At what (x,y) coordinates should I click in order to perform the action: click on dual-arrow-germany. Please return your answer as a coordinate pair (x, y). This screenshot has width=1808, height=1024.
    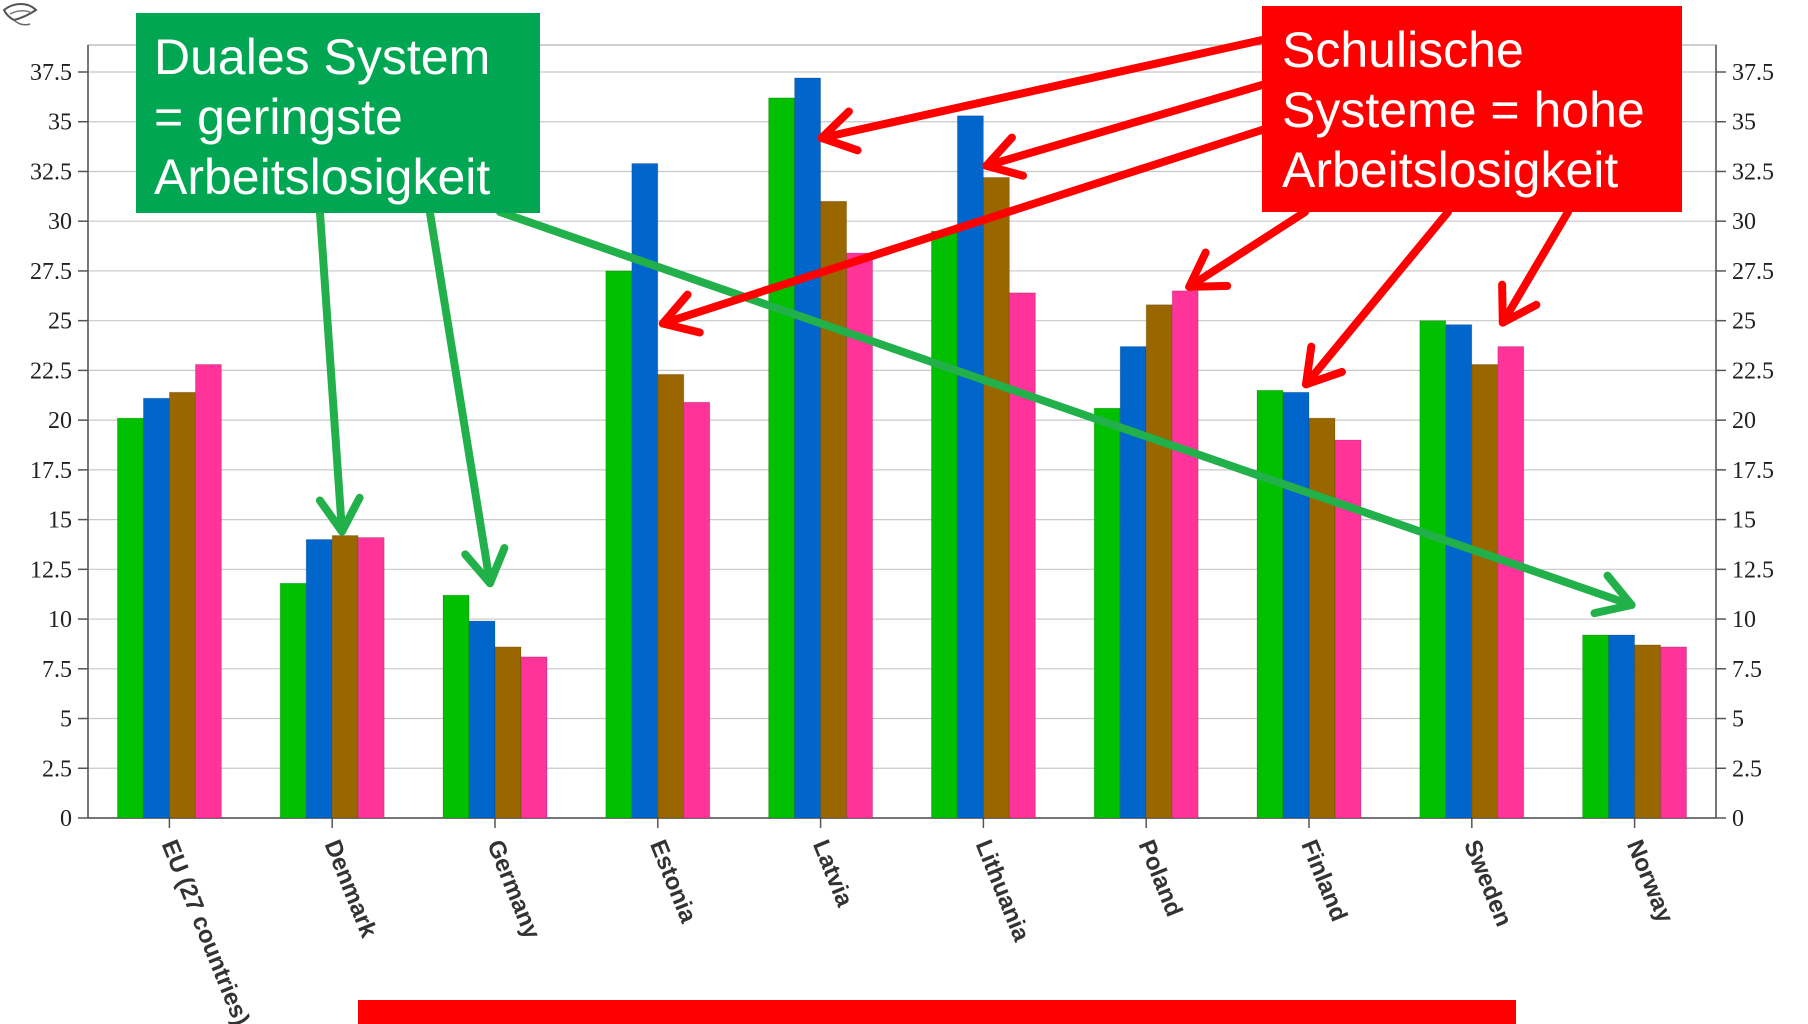
    Looking at the image, I should click on (460, 398).